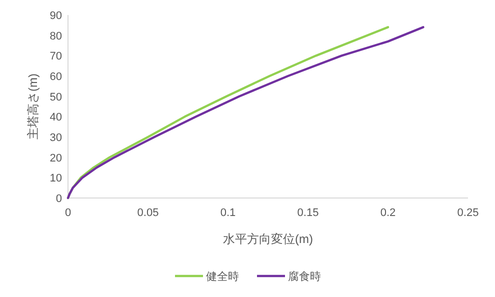  I want to click on x-tick-label: 0.2, so click(388, 213).